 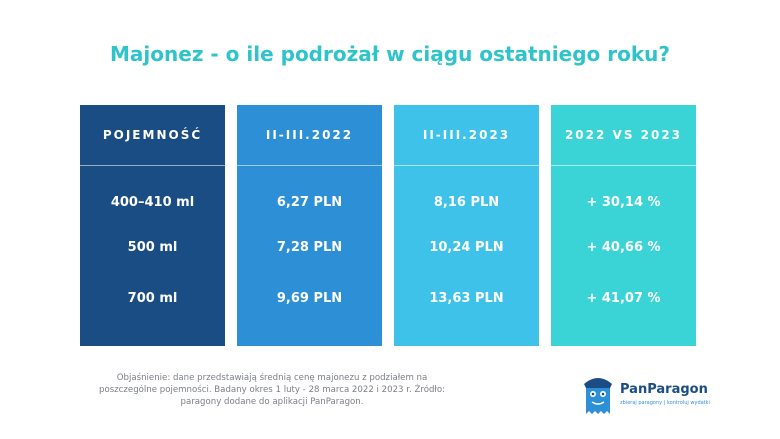 What do you see at coordinates (152, 298) in the screenshot?
I see `table-cell: 700 ml` at bounding box center [152, 298].